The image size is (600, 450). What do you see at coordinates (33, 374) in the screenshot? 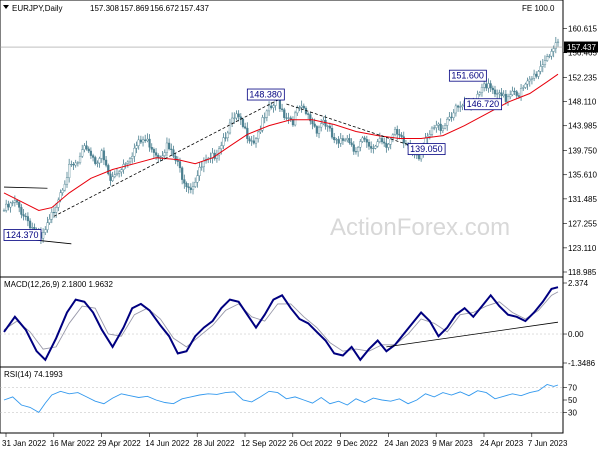
I see `rsi-label: RSI(14) 74.1993` at bounding box center [33, 374].